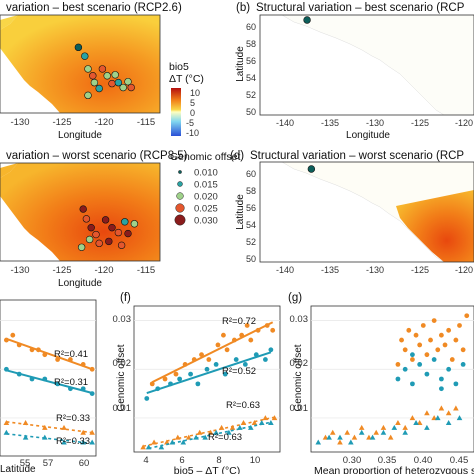  Describe the element at coordinates (240, 212) in the screenshot. I see `panel-d-ylabel: Latitude` at that location.